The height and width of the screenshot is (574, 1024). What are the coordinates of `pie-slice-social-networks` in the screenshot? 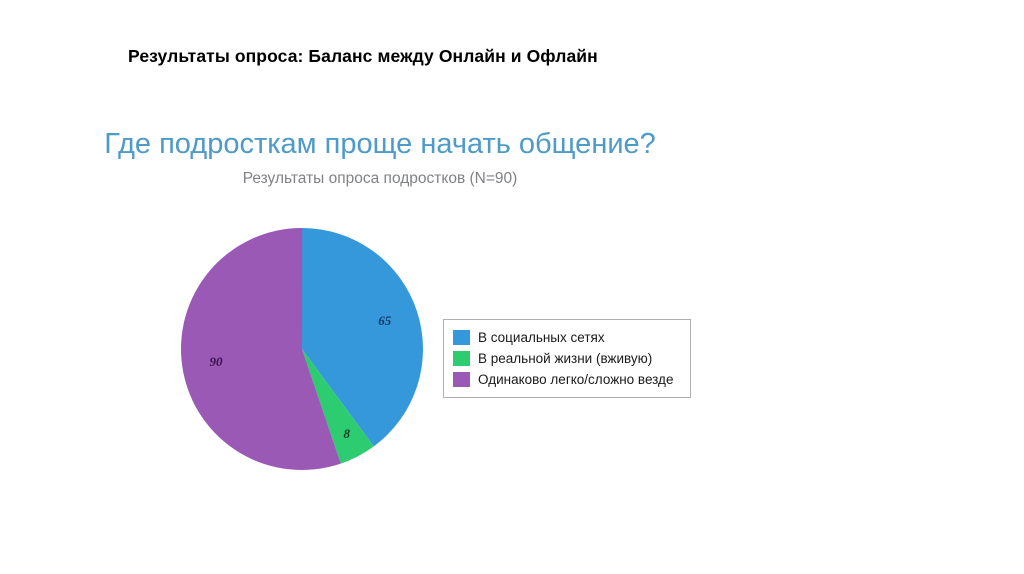 It's located at (362, 337).